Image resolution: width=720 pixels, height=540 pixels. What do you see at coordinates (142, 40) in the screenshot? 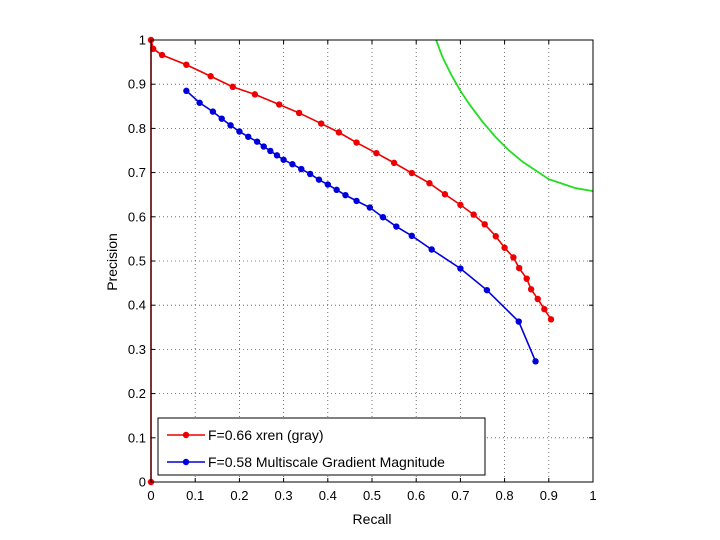
I see `y-tick-label: 1` at bounding box center [142, 40].